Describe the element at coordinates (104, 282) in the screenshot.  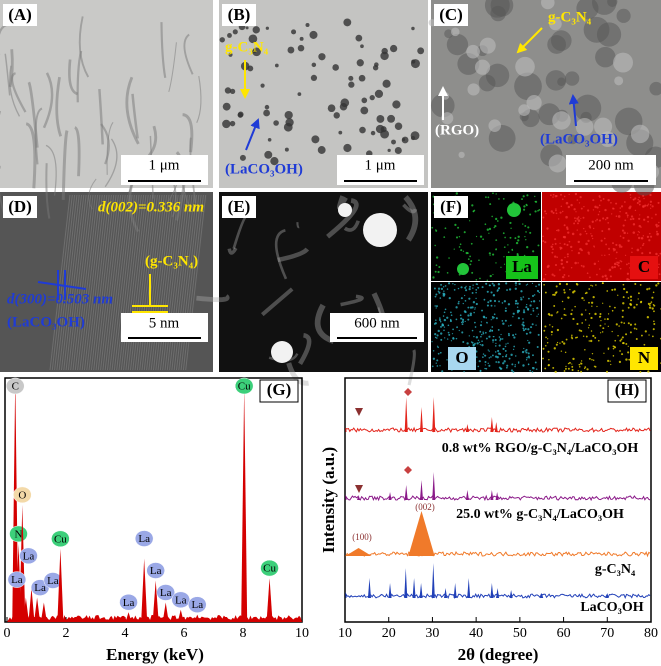
I see `lattice` at that location.